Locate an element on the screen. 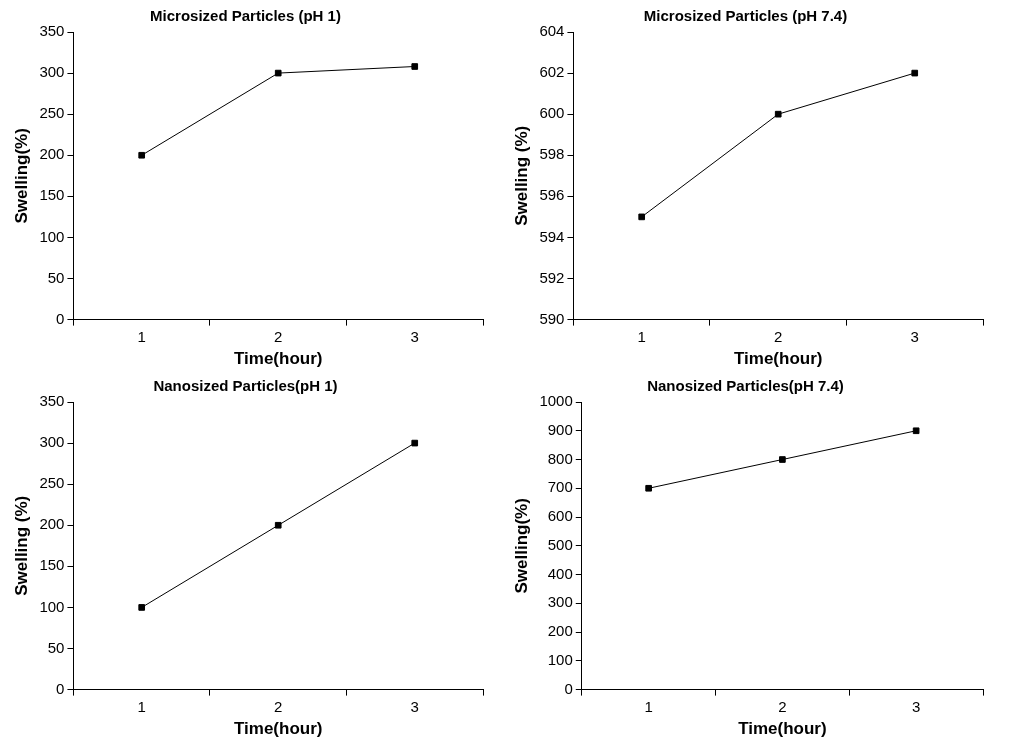  chart-title: Nanosized Particles(pH 1) is located at coordinates (245, 386).